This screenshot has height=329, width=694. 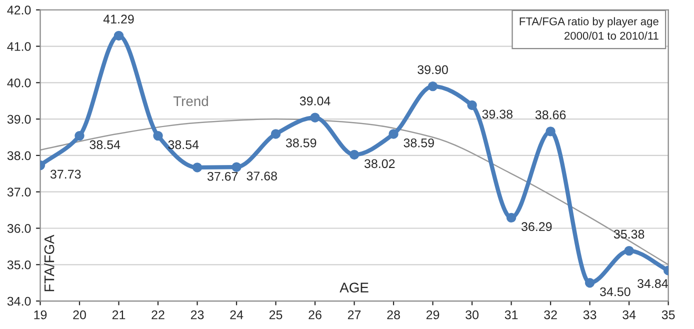 What do you see at coordinates (49, 263) in the screenshot?
I see `y-axis-title: FTA/FGA` at bounding box center [49, 263].